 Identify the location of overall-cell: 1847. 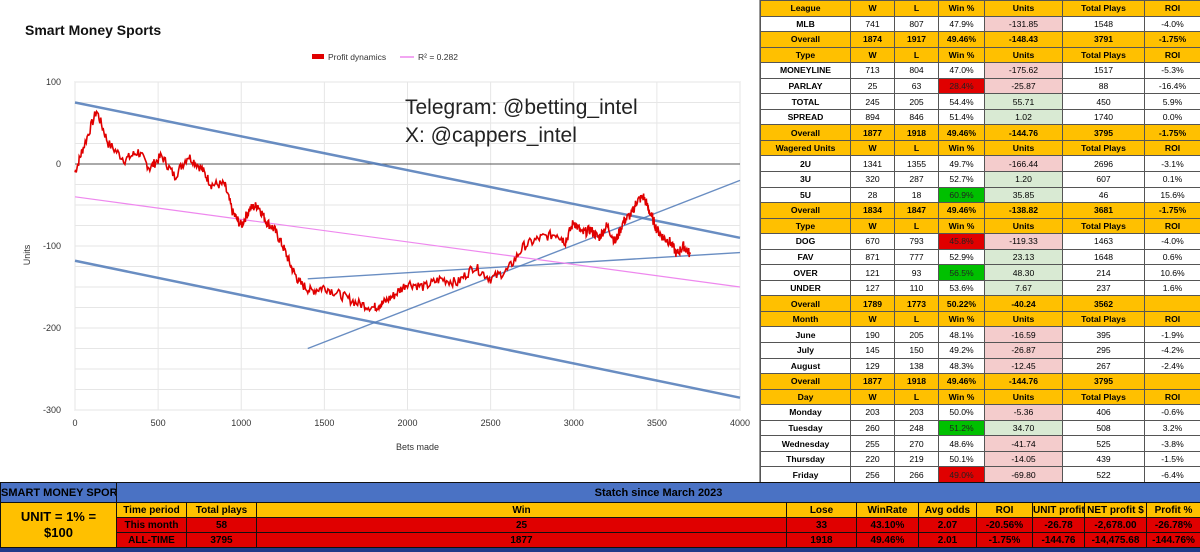
(916, 210).